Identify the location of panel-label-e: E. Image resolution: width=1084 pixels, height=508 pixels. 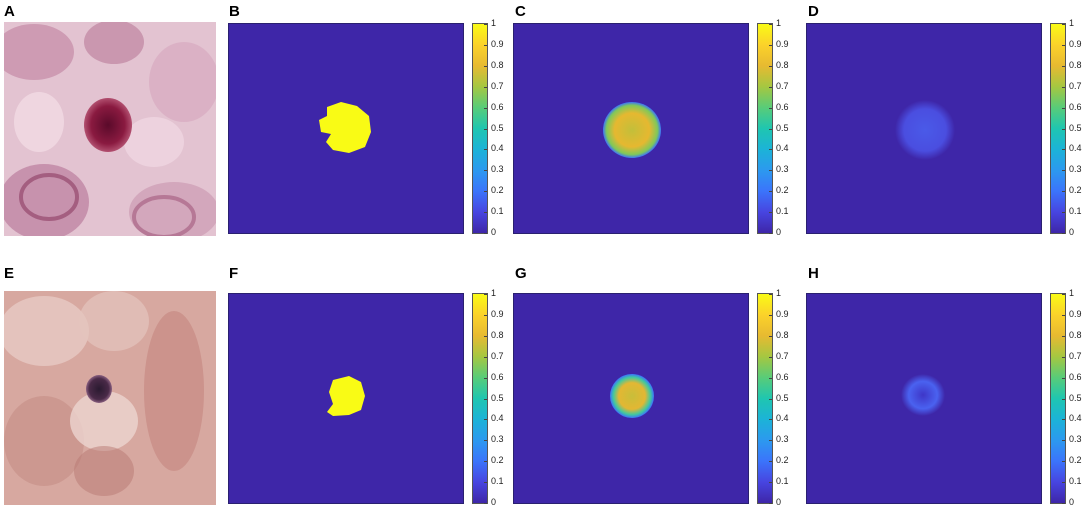
(9, 273).